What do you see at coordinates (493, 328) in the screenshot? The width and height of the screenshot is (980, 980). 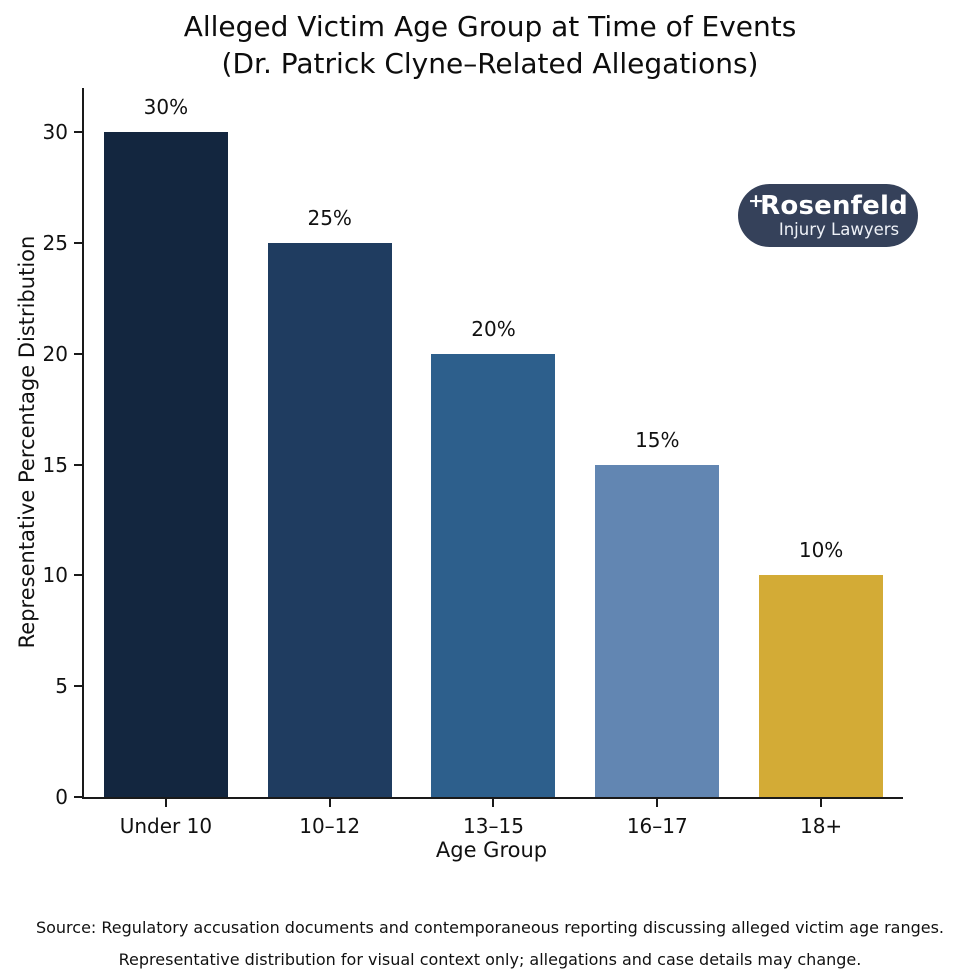 I see `bar-value-label: 20%` at bounding box center [493, 328].